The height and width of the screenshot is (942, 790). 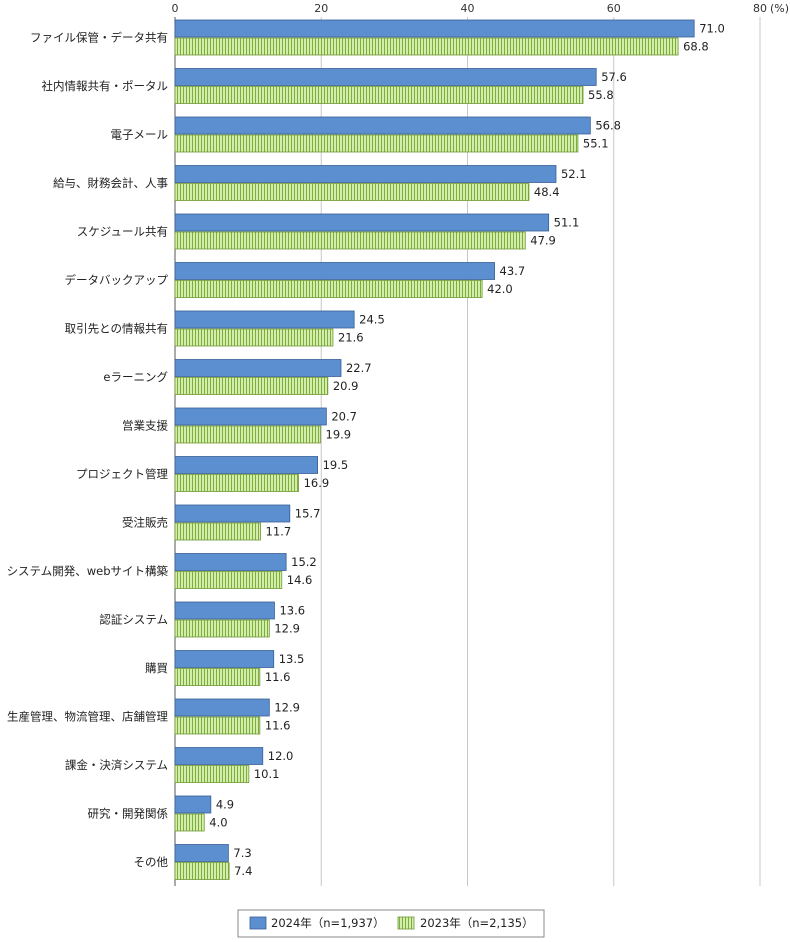 What do you see at coordinates (225, 805) in the screenshot?
I see `data-label: 4.9` at bounding box center [225, 805].